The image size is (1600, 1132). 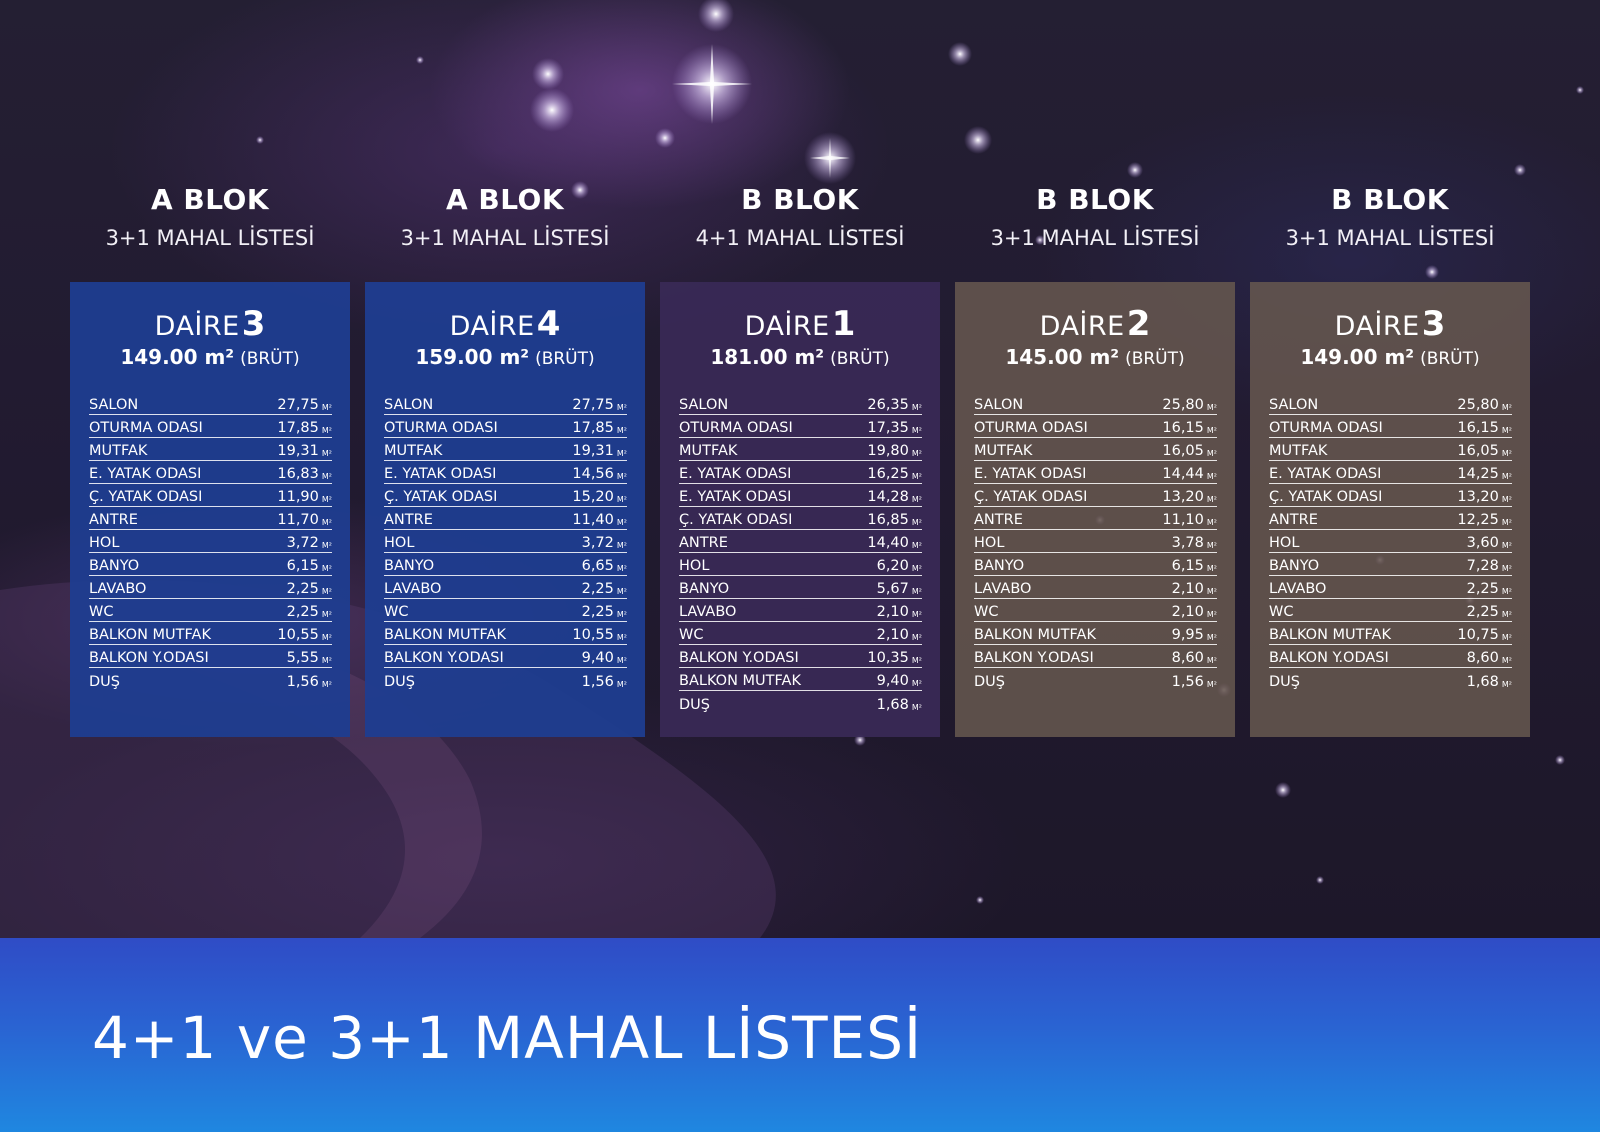 I want to click on room-name: BALKON MUTFAK, so click(x=445, y=635).